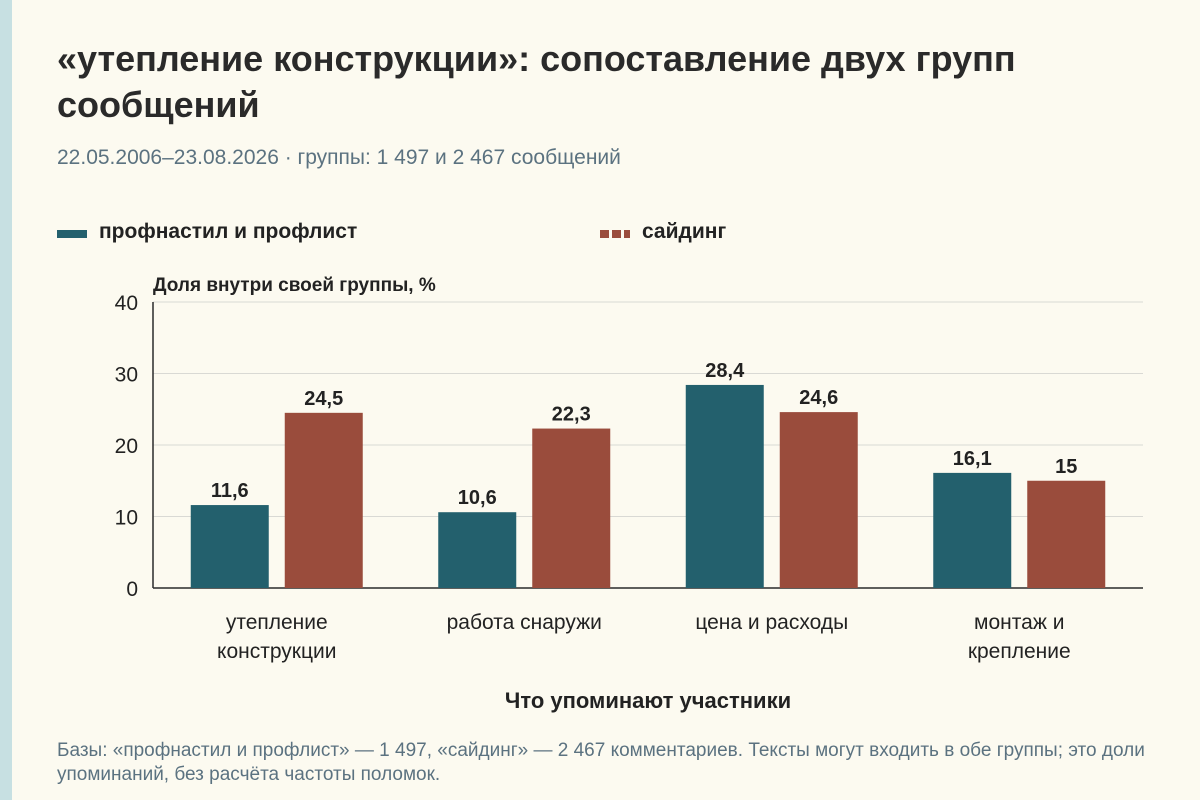 The image size is (1200, 800). I want to click on legend-swatch-series1, so click(72, 234).